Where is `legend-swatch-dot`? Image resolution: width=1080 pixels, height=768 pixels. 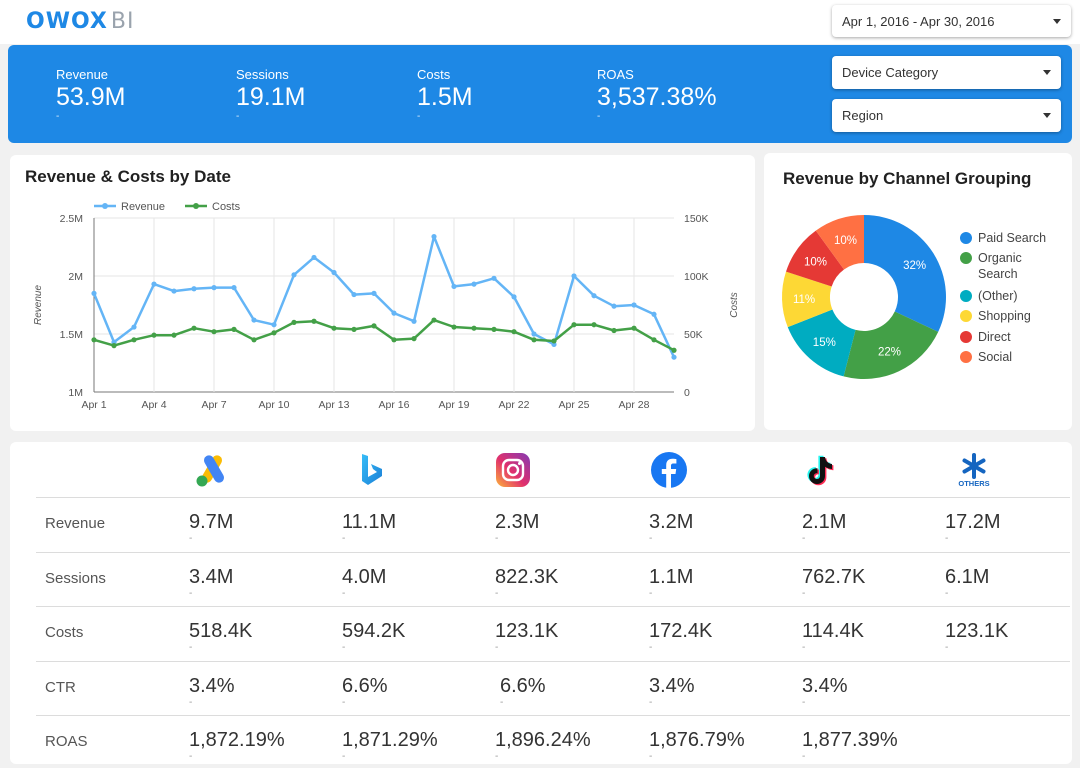
legend-swatch-dot is located at coordinates (196, 206).